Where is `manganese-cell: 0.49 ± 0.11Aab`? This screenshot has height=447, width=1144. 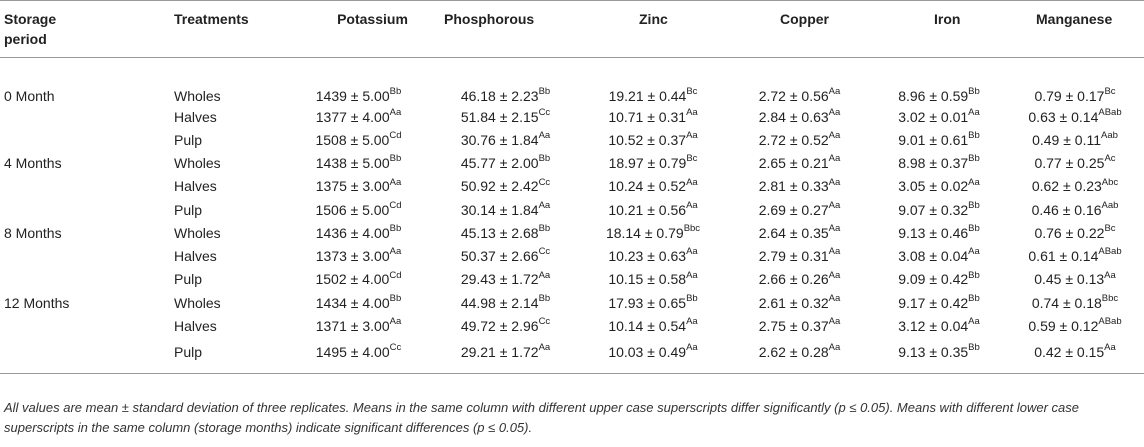
manganese-cell: 0.49 ± 0.11Aab is located at coordinates (1075, 139).